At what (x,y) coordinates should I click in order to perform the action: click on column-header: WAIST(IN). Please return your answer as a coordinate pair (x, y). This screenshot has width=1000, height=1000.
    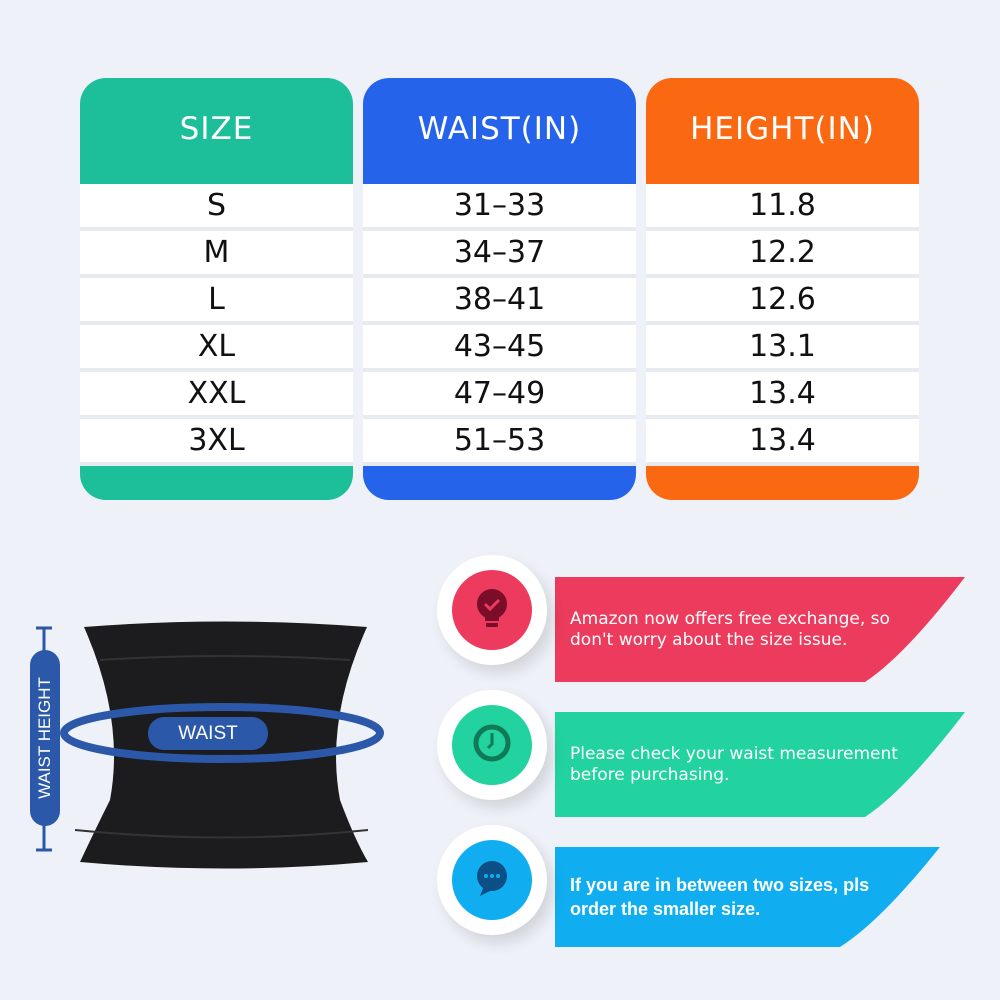
    Looking at the image, I should click on (499, 129).